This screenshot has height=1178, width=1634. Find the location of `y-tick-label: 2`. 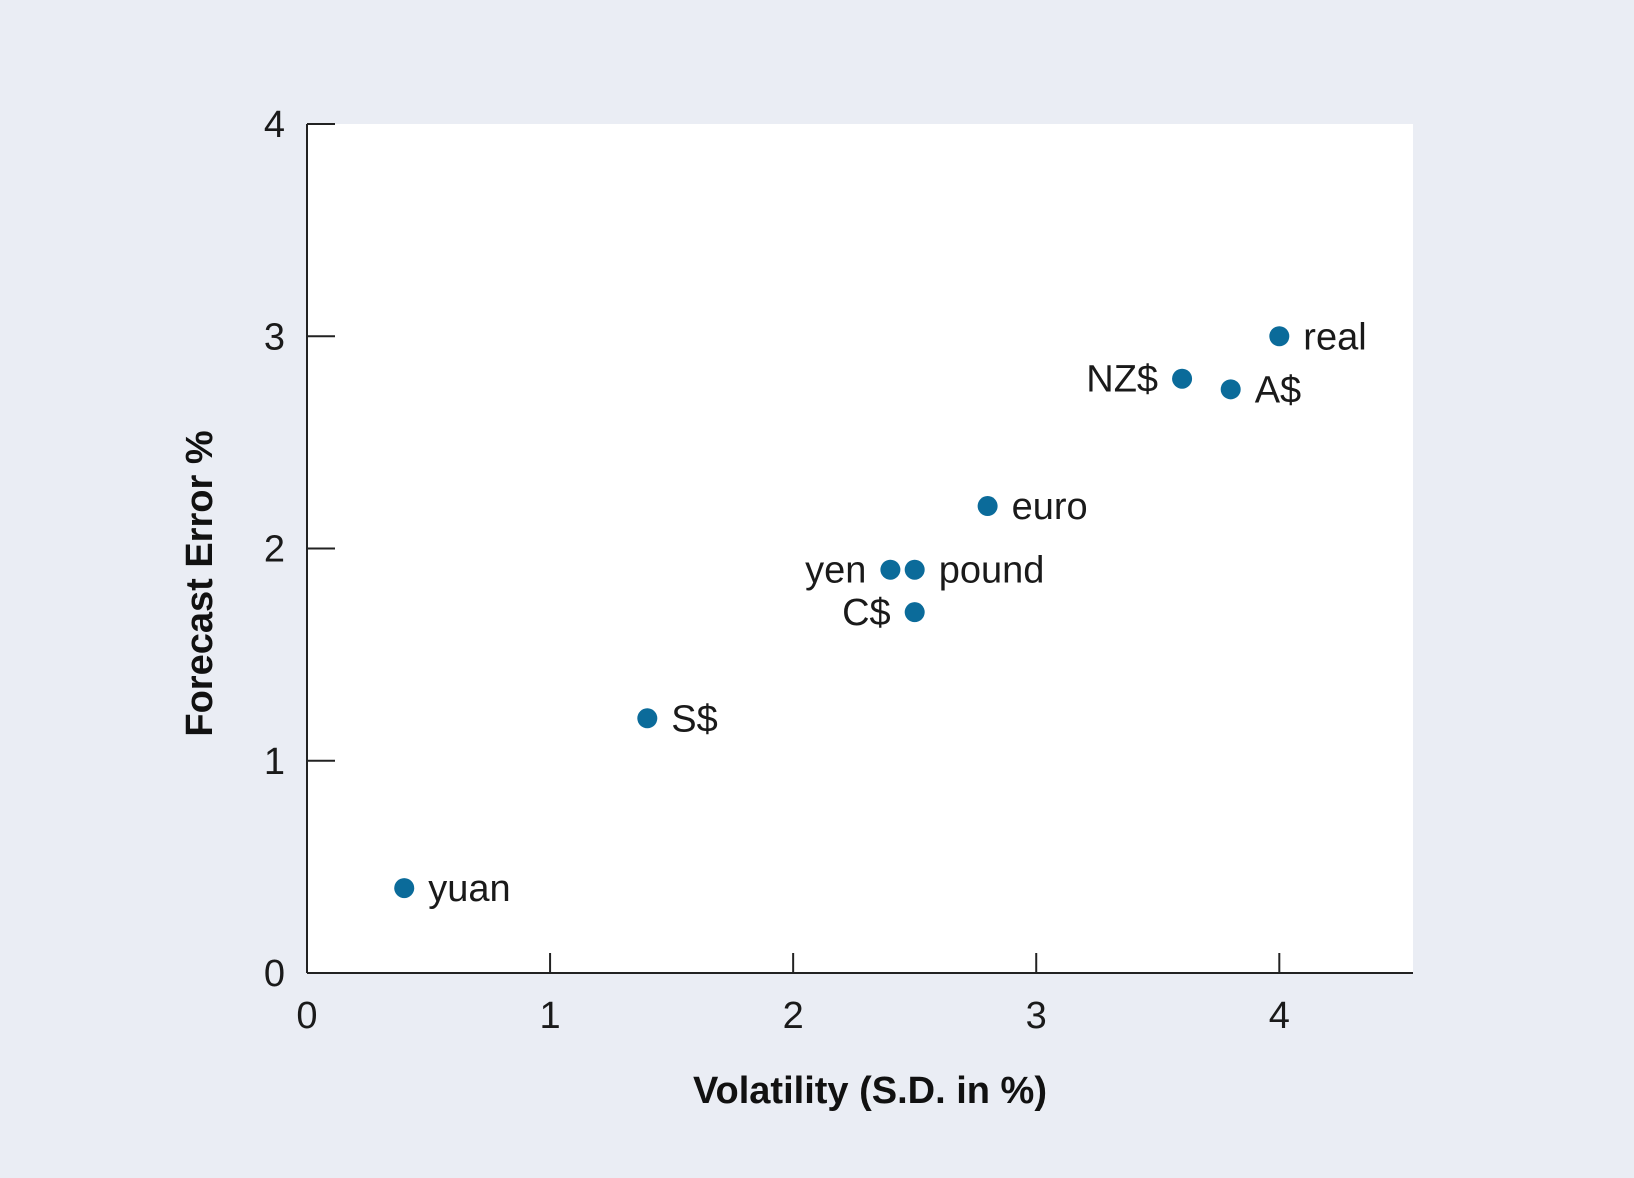

y-tick-label: 2 is located at coordinates (274, 550).